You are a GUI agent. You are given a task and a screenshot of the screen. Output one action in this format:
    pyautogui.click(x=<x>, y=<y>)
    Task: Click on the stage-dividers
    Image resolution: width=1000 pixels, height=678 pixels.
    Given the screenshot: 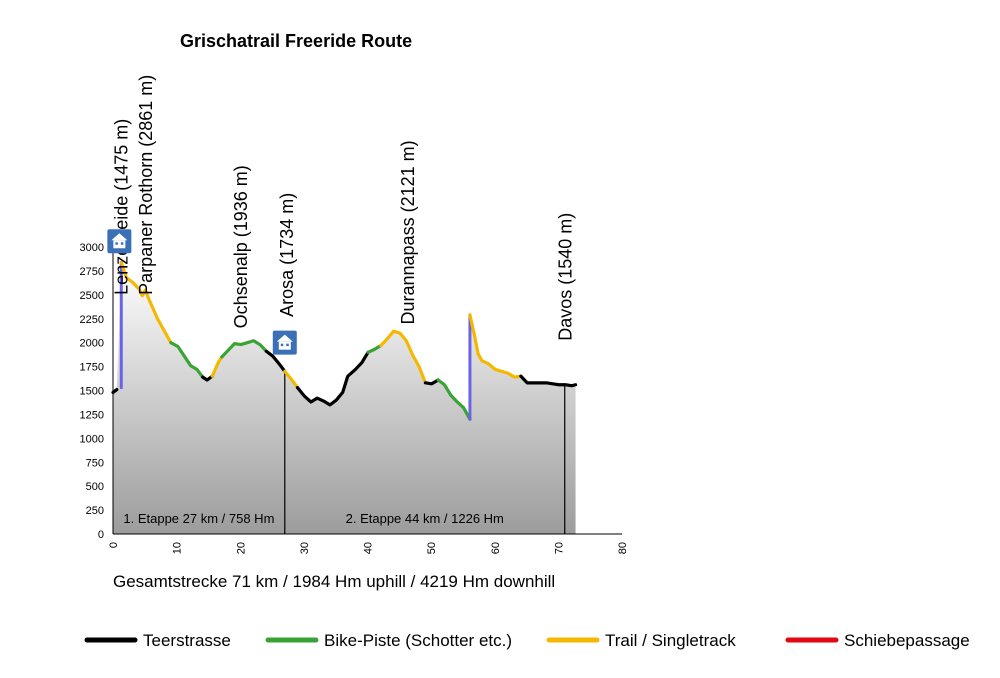 What is the action you would take?
    pyautogui.click(x=425, y=452)
    